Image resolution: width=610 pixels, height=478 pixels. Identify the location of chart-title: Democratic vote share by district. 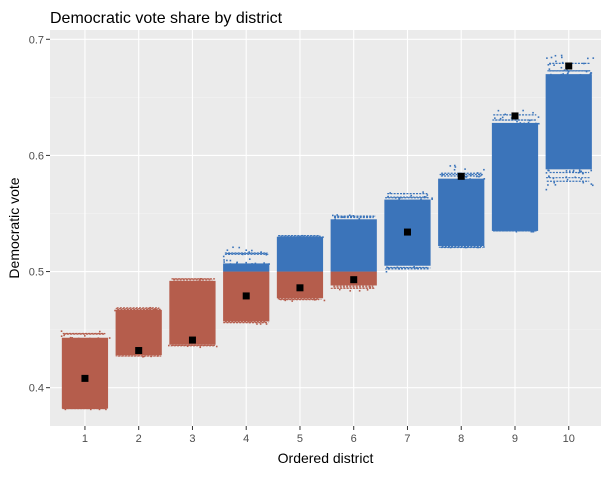
(166, 18).